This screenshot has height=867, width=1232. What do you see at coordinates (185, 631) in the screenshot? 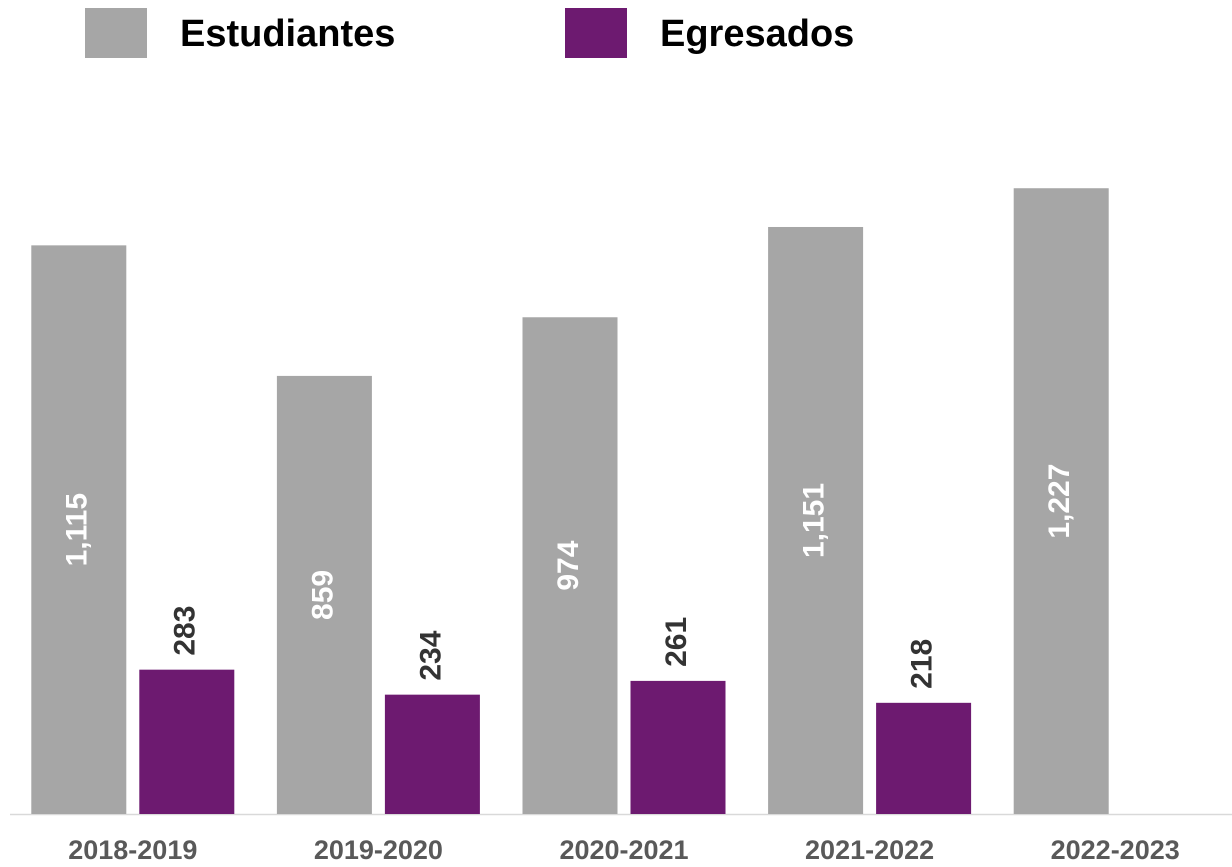
I see `data-label: 283` at bounding box center [185, 631].